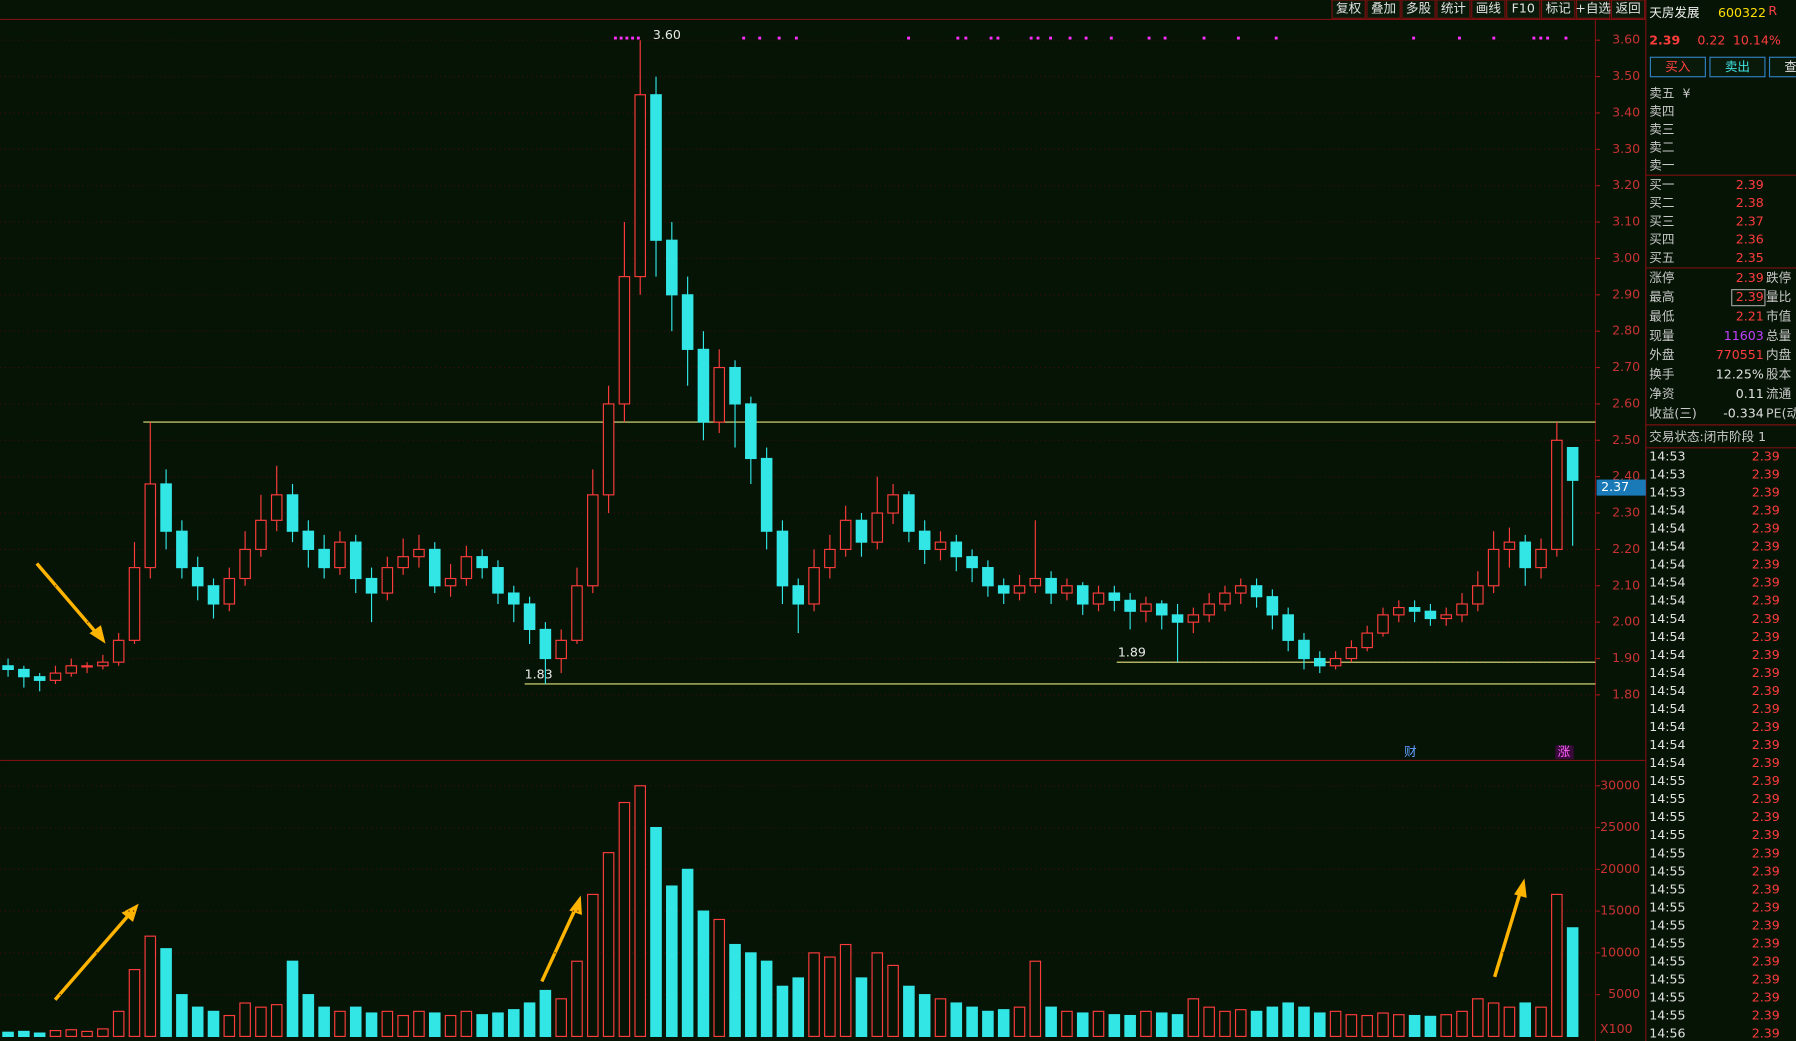 The width and height of the screenshot is (1796, 1041). I want to click on toolbar-label: 返回, so click(1627, 8).